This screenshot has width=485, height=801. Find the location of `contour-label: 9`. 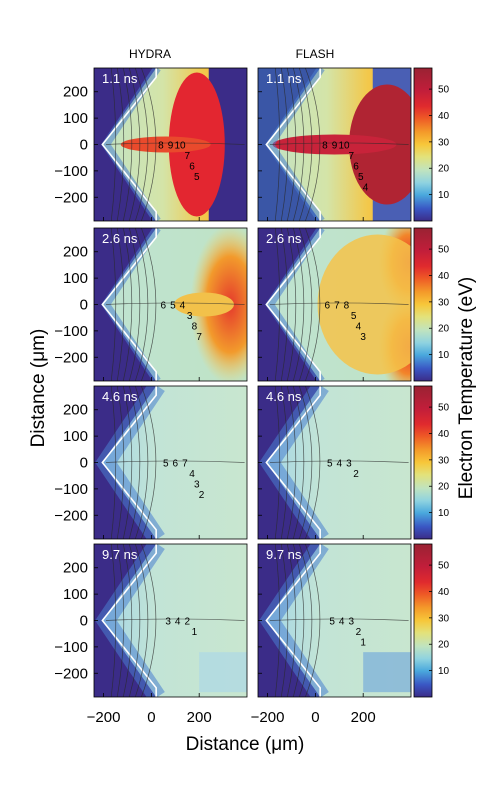

contour-label: 9 is located at coordinates (335, 146).